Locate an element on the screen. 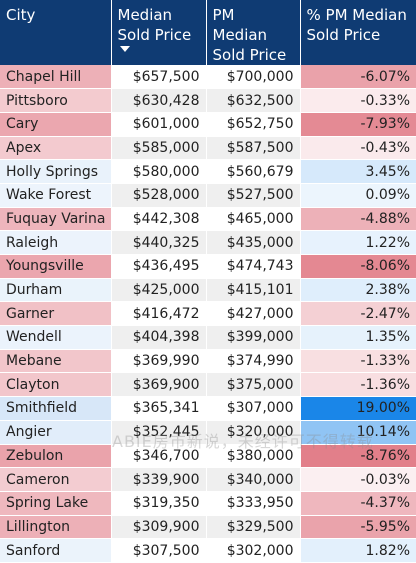  cell-city: Mebane is located at coordinates (56, 361).